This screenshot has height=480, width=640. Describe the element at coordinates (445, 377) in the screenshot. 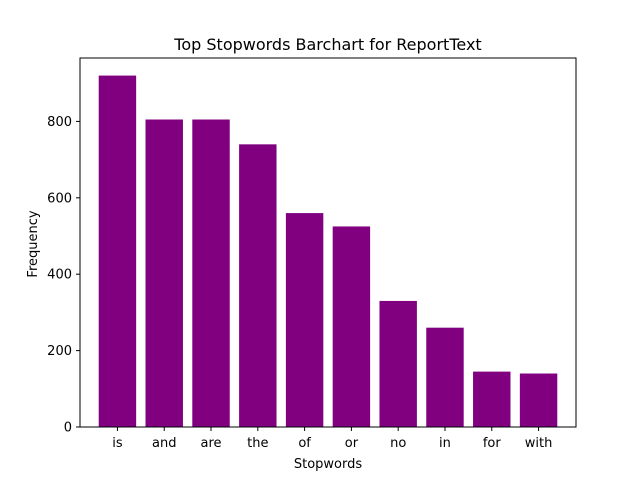

I see `bar-in` at that location.